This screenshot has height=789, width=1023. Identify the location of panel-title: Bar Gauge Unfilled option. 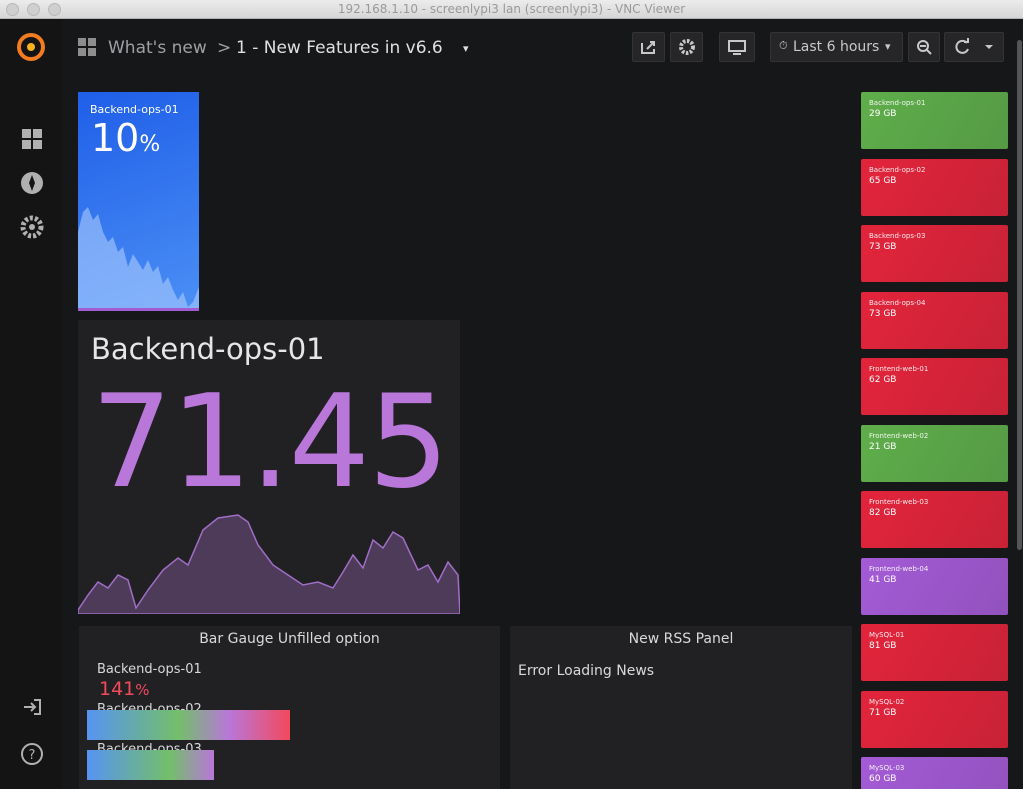
(289, 639).